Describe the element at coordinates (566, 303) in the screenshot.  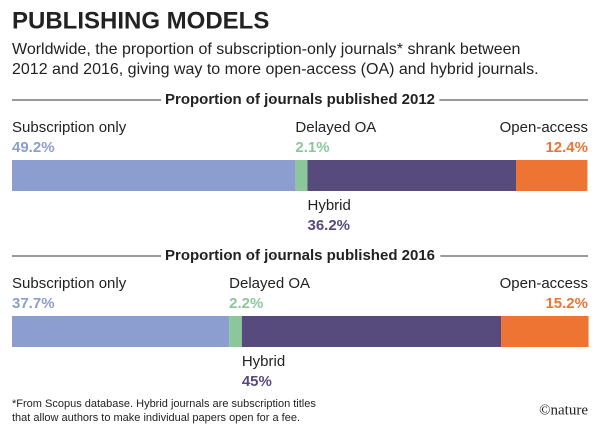
I see `value-label: 15.2%` at that location.